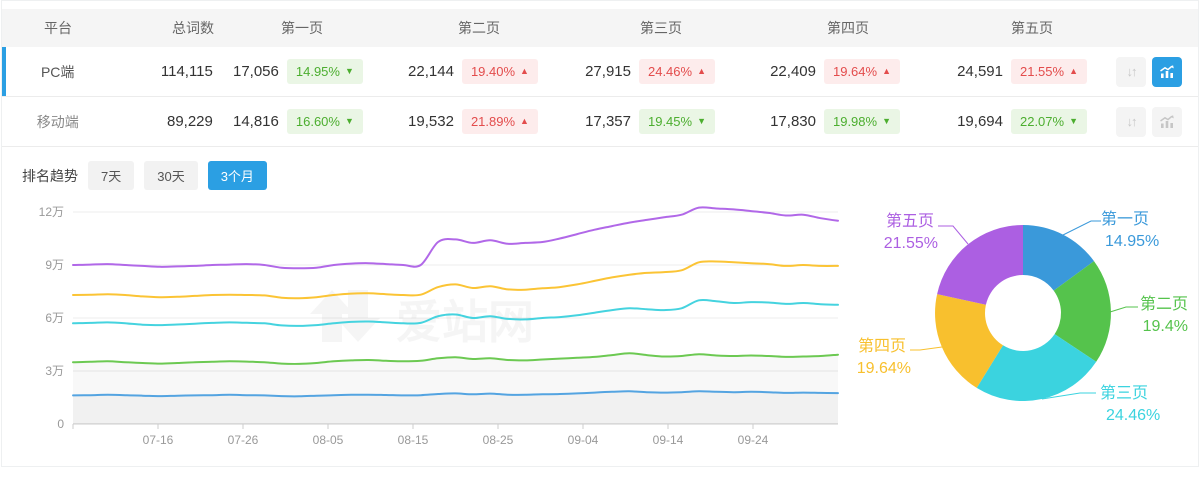 Image resolution: width=1200 pixels, height=494 pixels. I want to click on tab-range-0: 7天, so click(111, 175).